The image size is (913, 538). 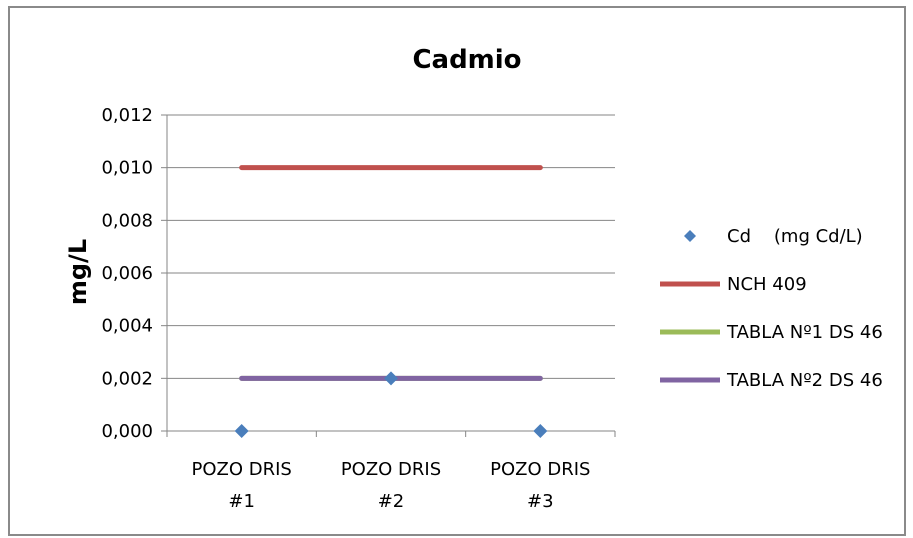 What do you see at coordinates (795, 236) in the screenshot?
I see `legend-label: Cd (mg Cd/L)` at bounding box center [795, 236].